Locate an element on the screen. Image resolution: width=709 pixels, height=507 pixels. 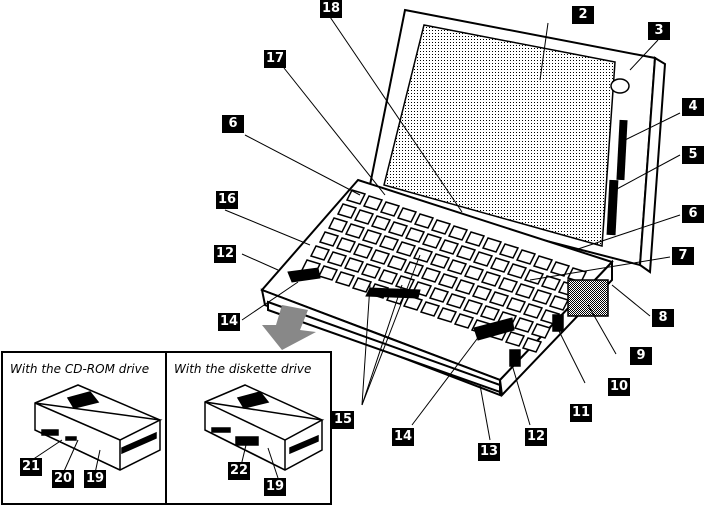
callout-18: 18 is located at coordinates (331, 9).